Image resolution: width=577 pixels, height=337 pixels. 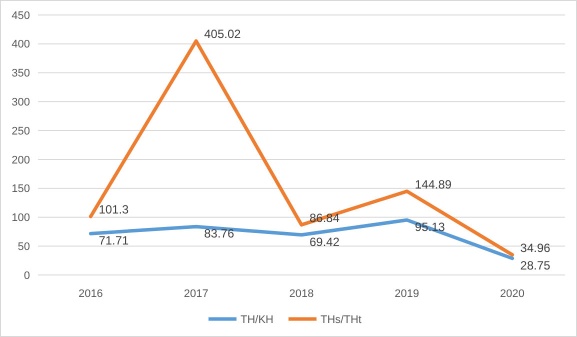 I want to click on y-tick-label: 200, so click(x=21, y=160).